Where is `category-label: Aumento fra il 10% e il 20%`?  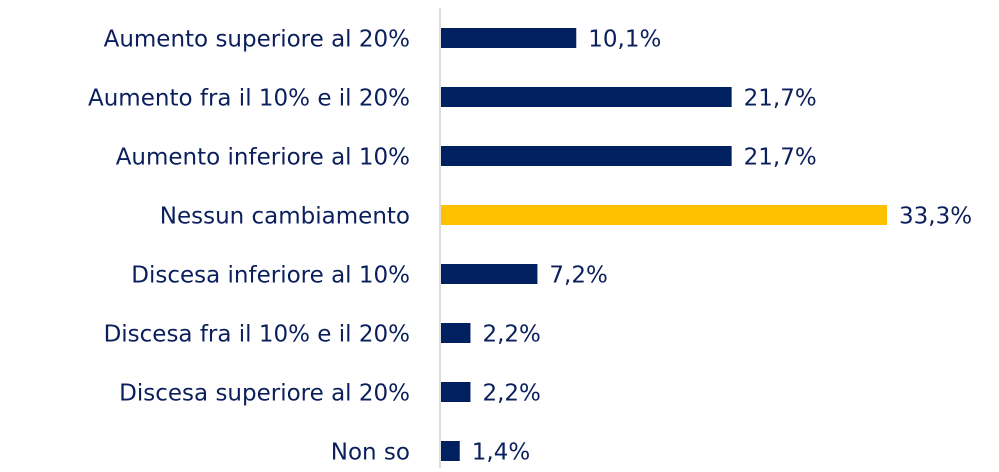 category-label: Aumento fra il 10% e il 20% is located at coordinates (249, 99).